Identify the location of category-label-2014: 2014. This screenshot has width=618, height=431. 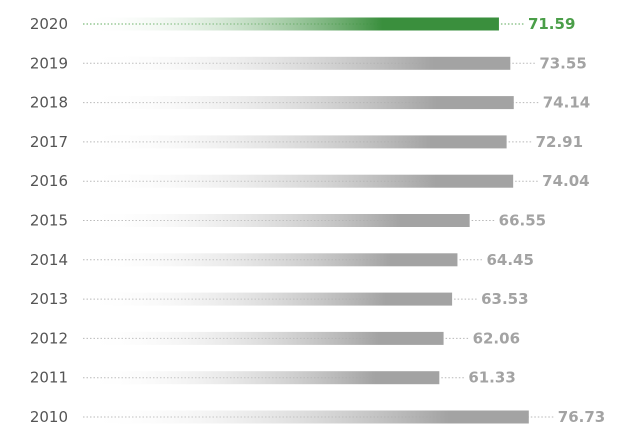
(49, 260).